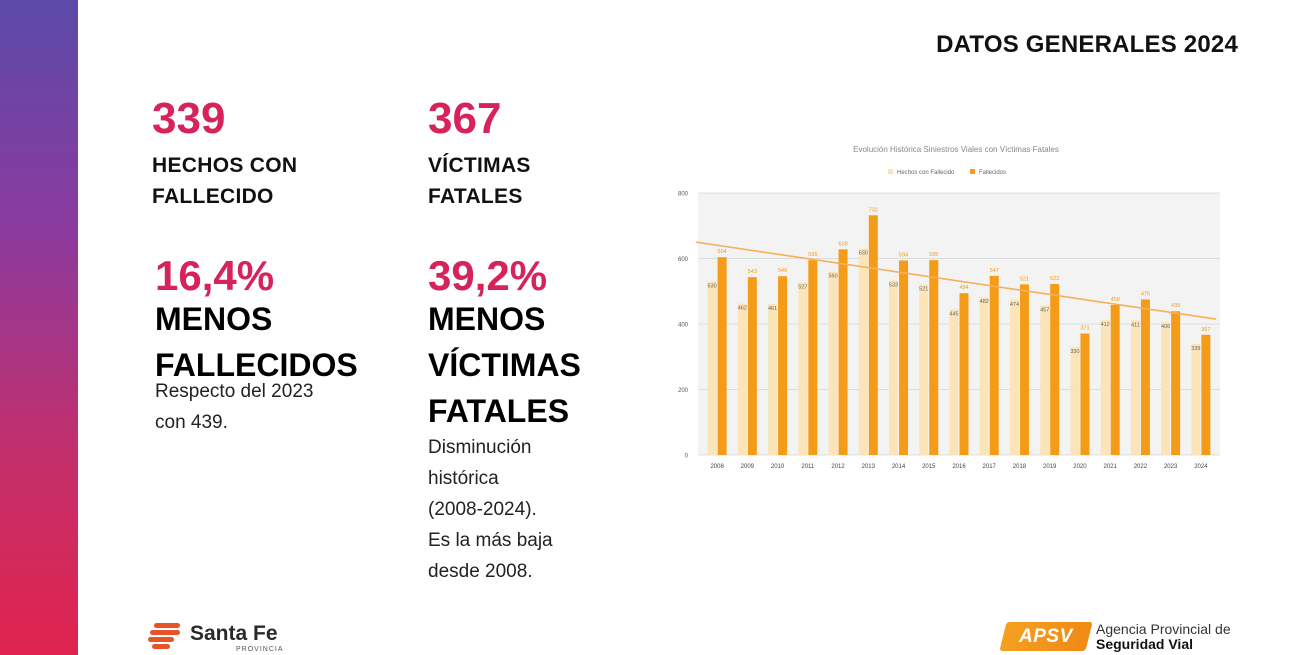  Describe the element at coordinates (842, 244) in the screenshot. I see `bar-value-label: 628` at that location.